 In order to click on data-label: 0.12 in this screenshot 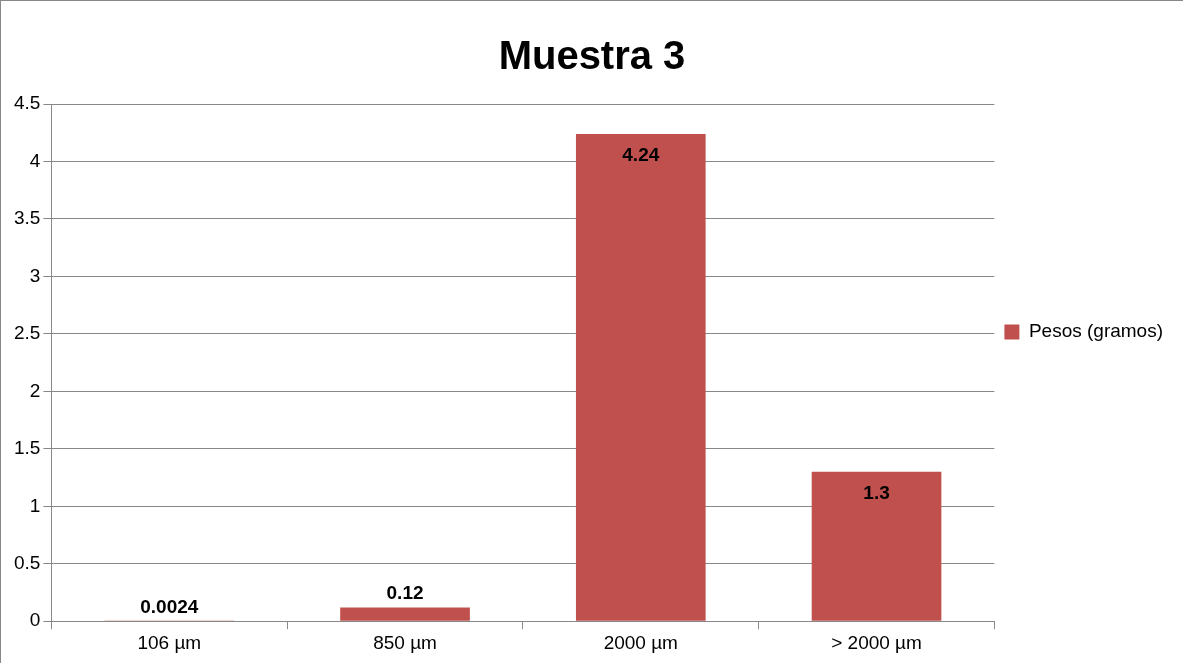, I will do `click(405, 593)`.